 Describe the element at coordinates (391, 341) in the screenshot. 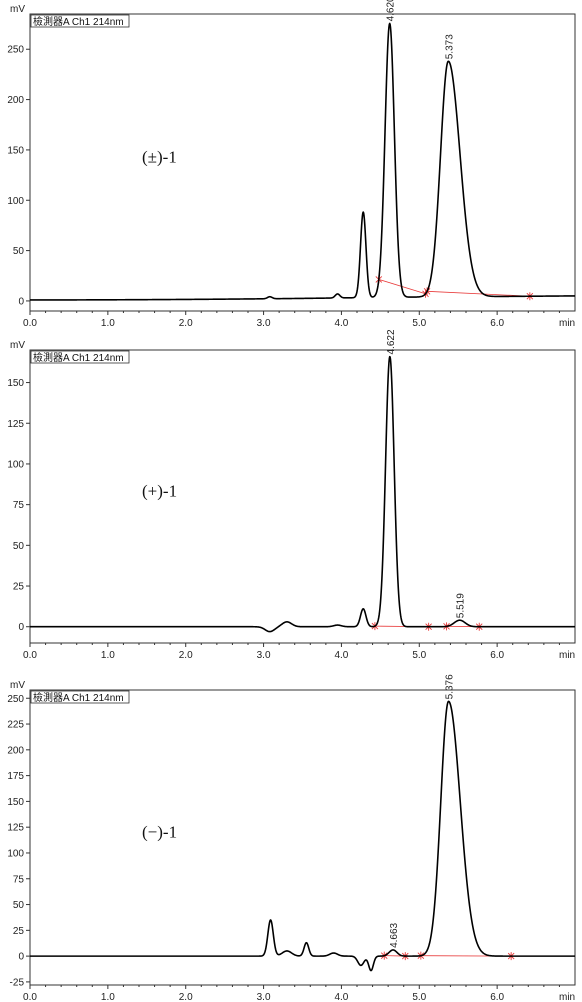

I see `peak-rt-label: 4.622` at that location.